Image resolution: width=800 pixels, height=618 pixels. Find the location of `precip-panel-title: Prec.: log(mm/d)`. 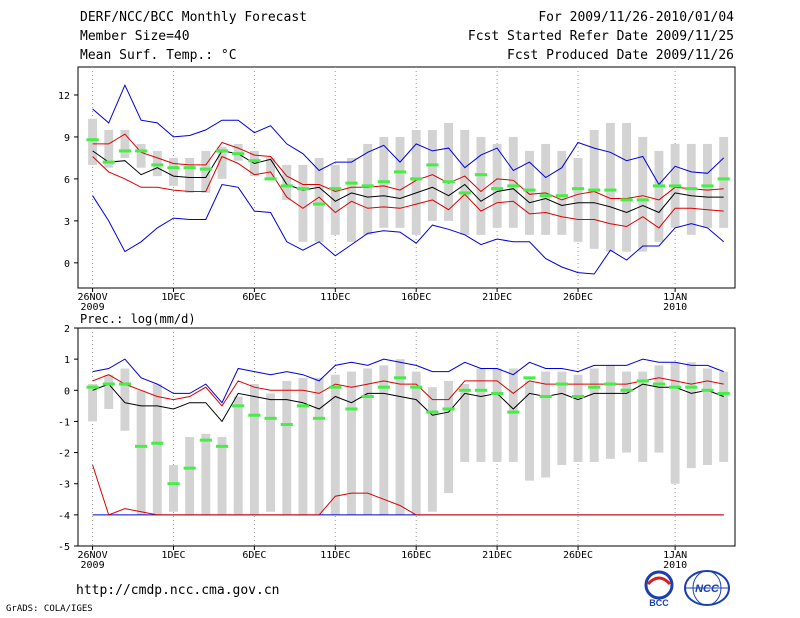

precip-panel-title: Prec.: log(mm/d) is located at coordinates (138, 319).